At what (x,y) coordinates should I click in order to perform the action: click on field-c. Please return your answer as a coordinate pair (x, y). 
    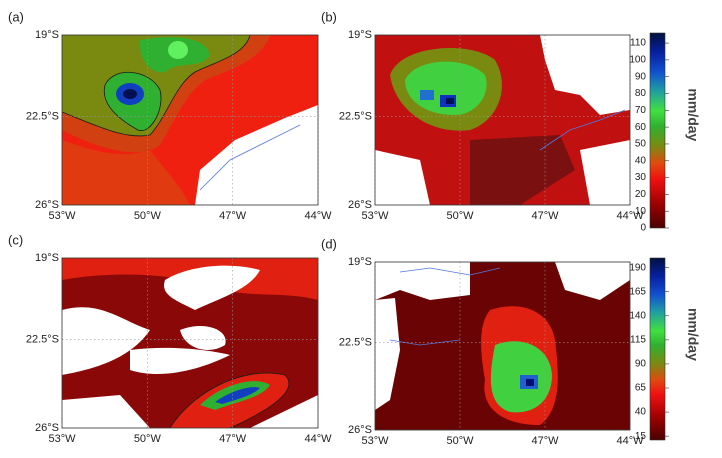
    Looking at the image, I should click on (190, 343).